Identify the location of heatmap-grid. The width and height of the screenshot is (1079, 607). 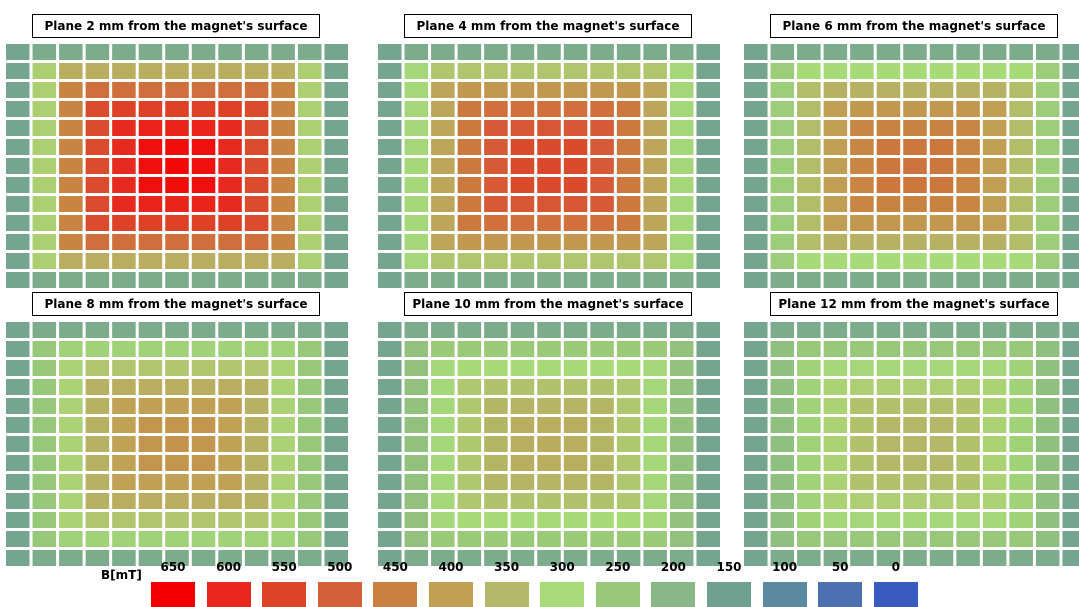
(911, 444).